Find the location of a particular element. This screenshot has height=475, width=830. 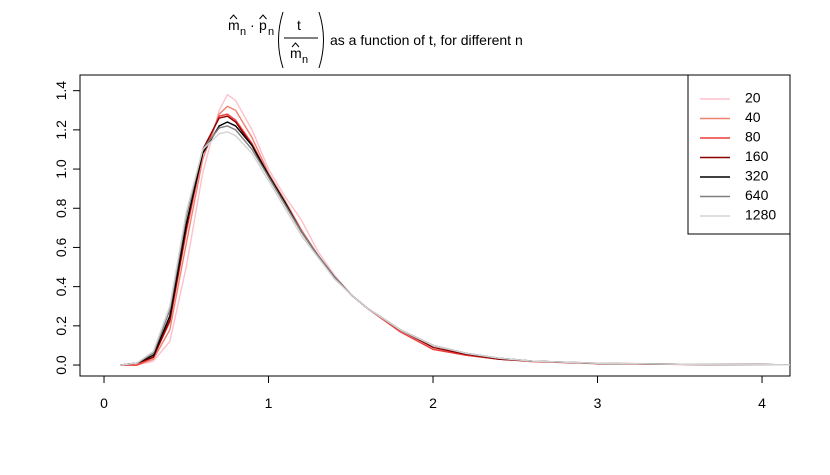

legend-label: 40 is located at coordinates (753, 117).